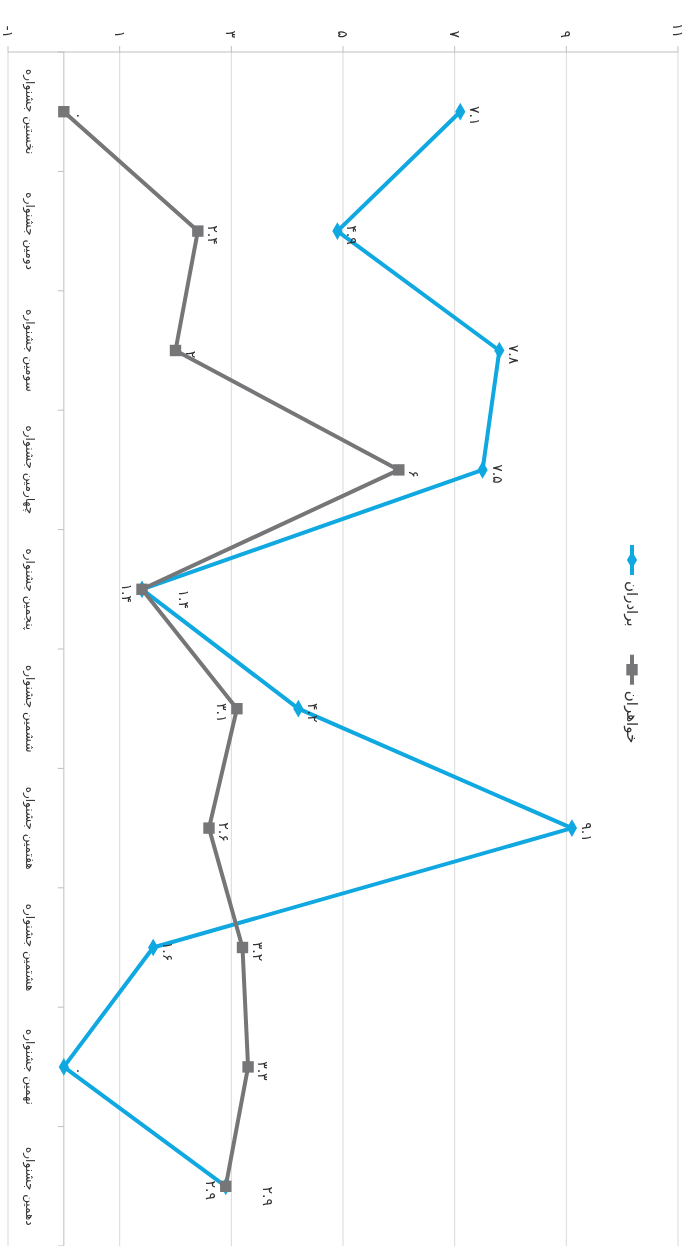  I want to click on x-tick-label: ۳, so click(231, 34).